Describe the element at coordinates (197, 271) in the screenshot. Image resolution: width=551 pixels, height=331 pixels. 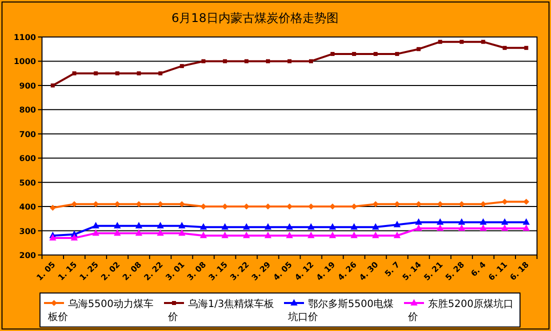
I see `x-tick-label: 3. 08` at that location.